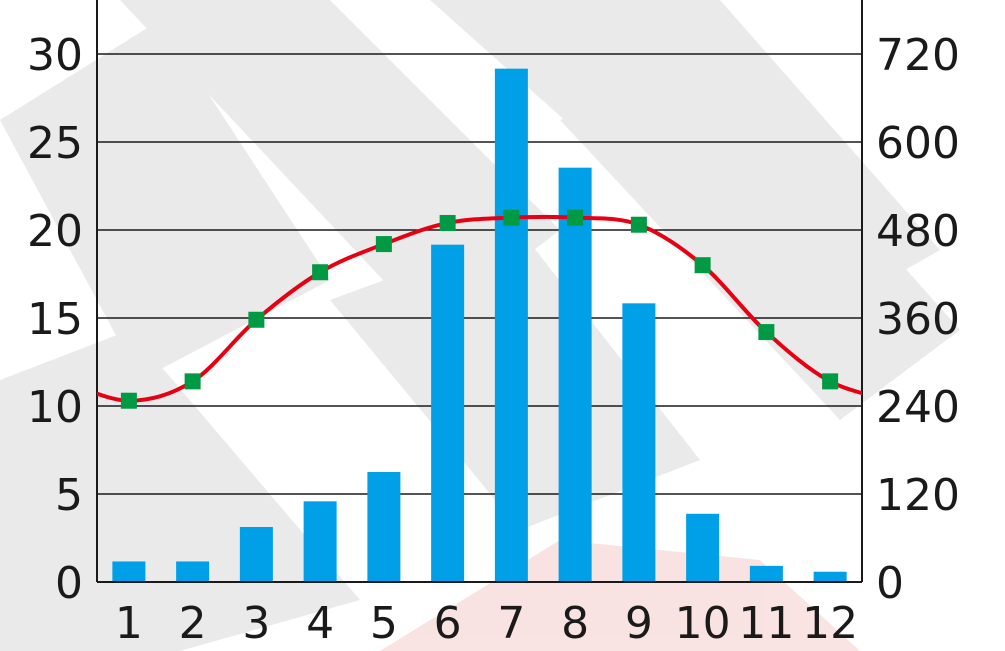 The height and width of the screenshot is (651, 1005). What do you see at coordinates (55, 407) in the screenshot?
I see `left-tick-label: 10` at bounding box center [55, 407].